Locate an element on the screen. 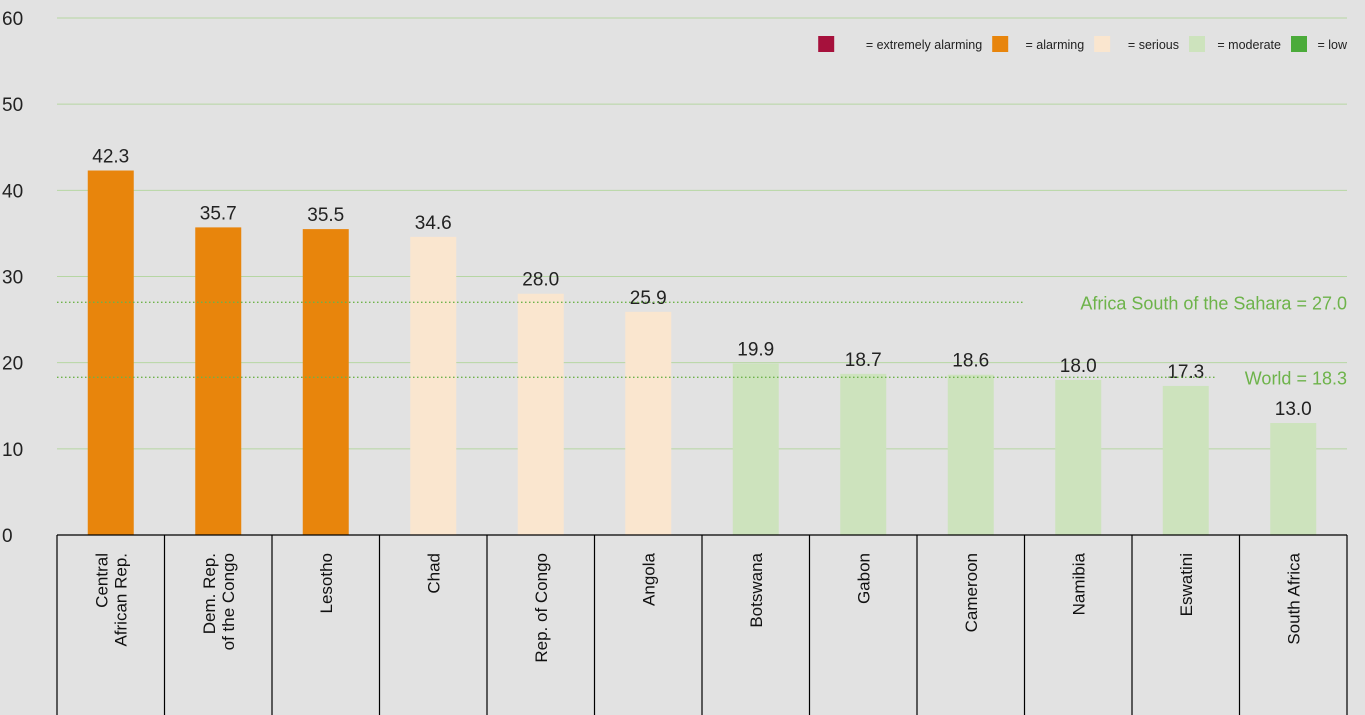 The height and width of the screenshot is (715, 1365). x-category-label-line: African Rep. is located at coordinates (120, 600).